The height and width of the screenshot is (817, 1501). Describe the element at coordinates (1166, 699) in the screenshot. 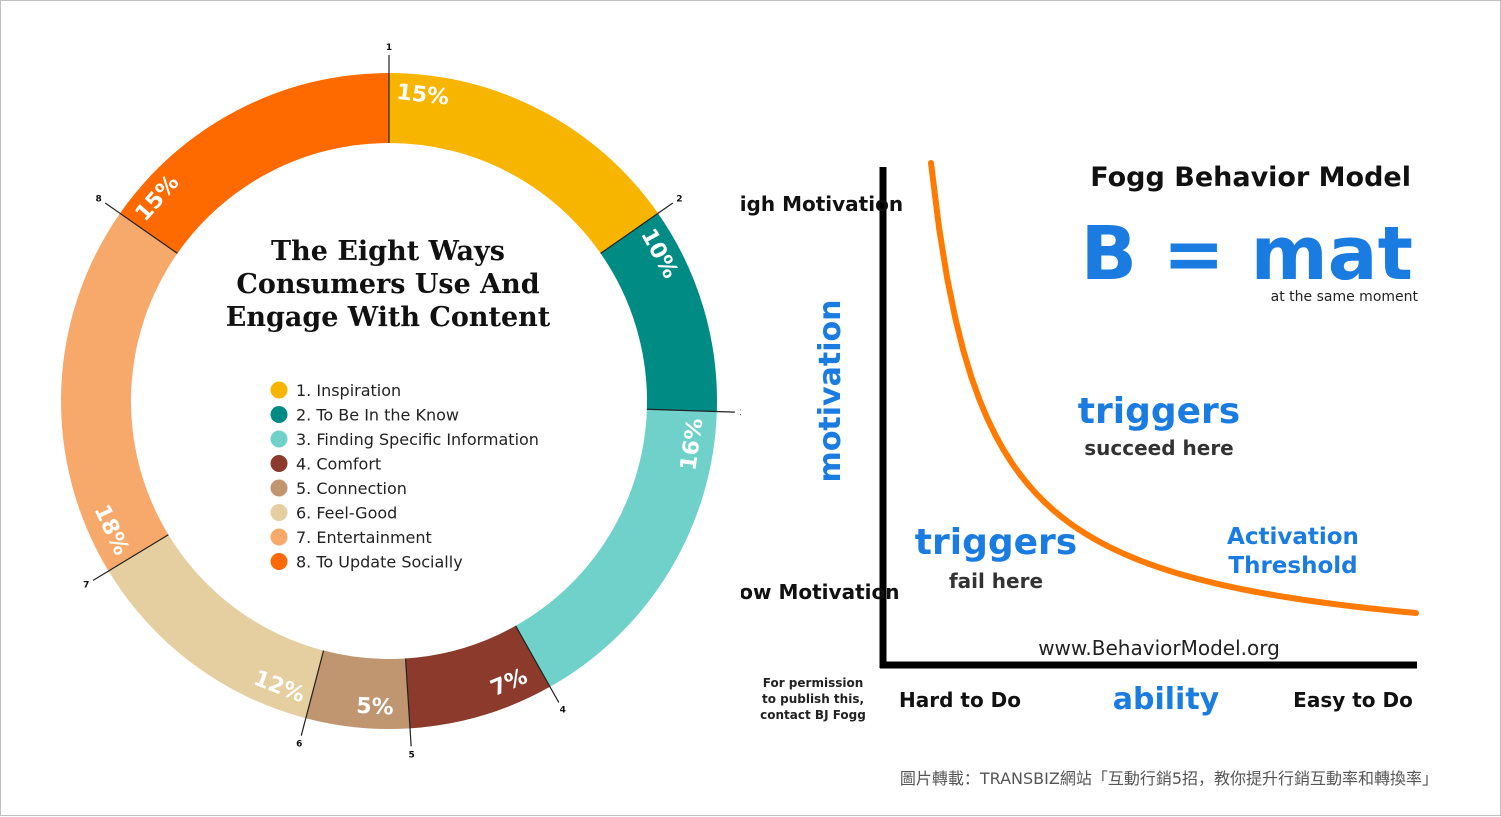

I see `x-axis-label-ability: ability` at that location.